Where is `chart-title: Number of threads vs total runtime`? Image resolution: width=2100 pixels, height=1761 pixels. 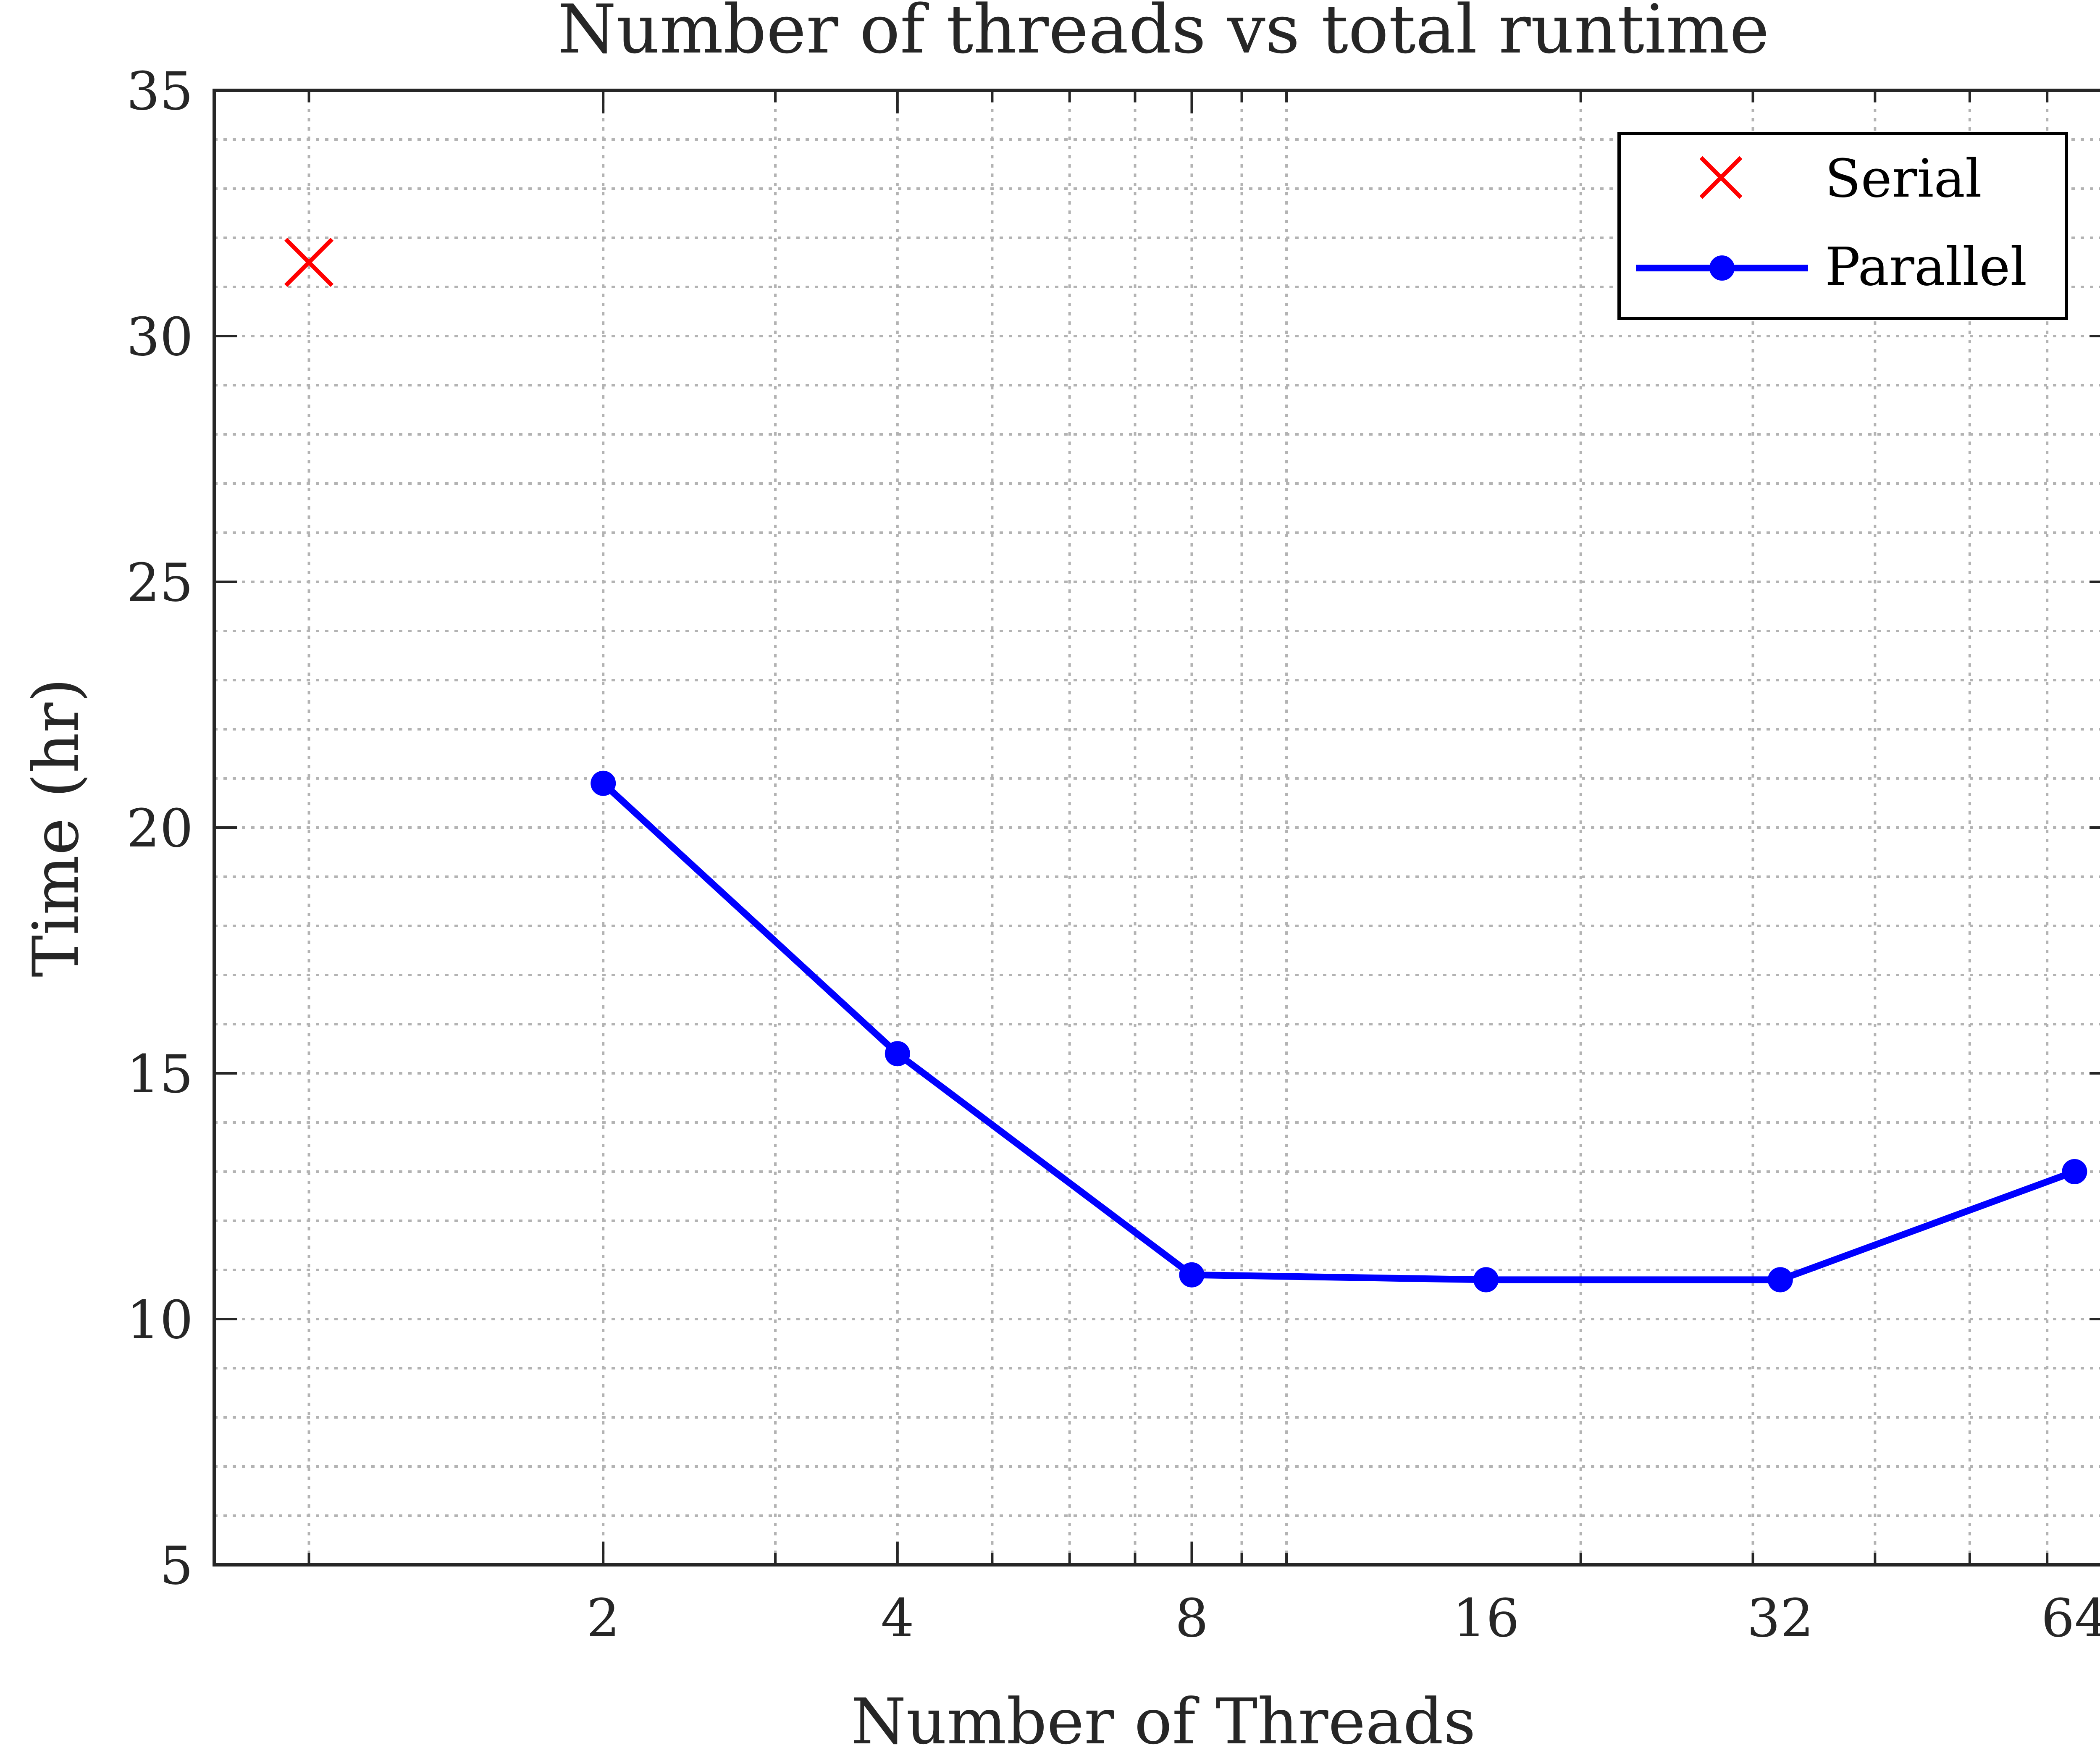
chart-title: Number of threads vs total runtime is located at coordinates (1163, 34).